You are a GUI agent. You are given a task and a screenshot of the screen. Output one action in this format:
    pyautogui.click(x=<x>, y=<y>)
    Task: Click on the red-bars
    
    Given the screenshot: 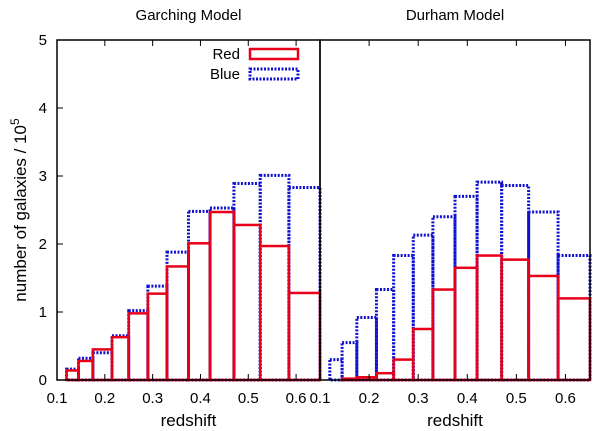 What is the action you would take?
    pyautogui.click(x=466, y=318)
    